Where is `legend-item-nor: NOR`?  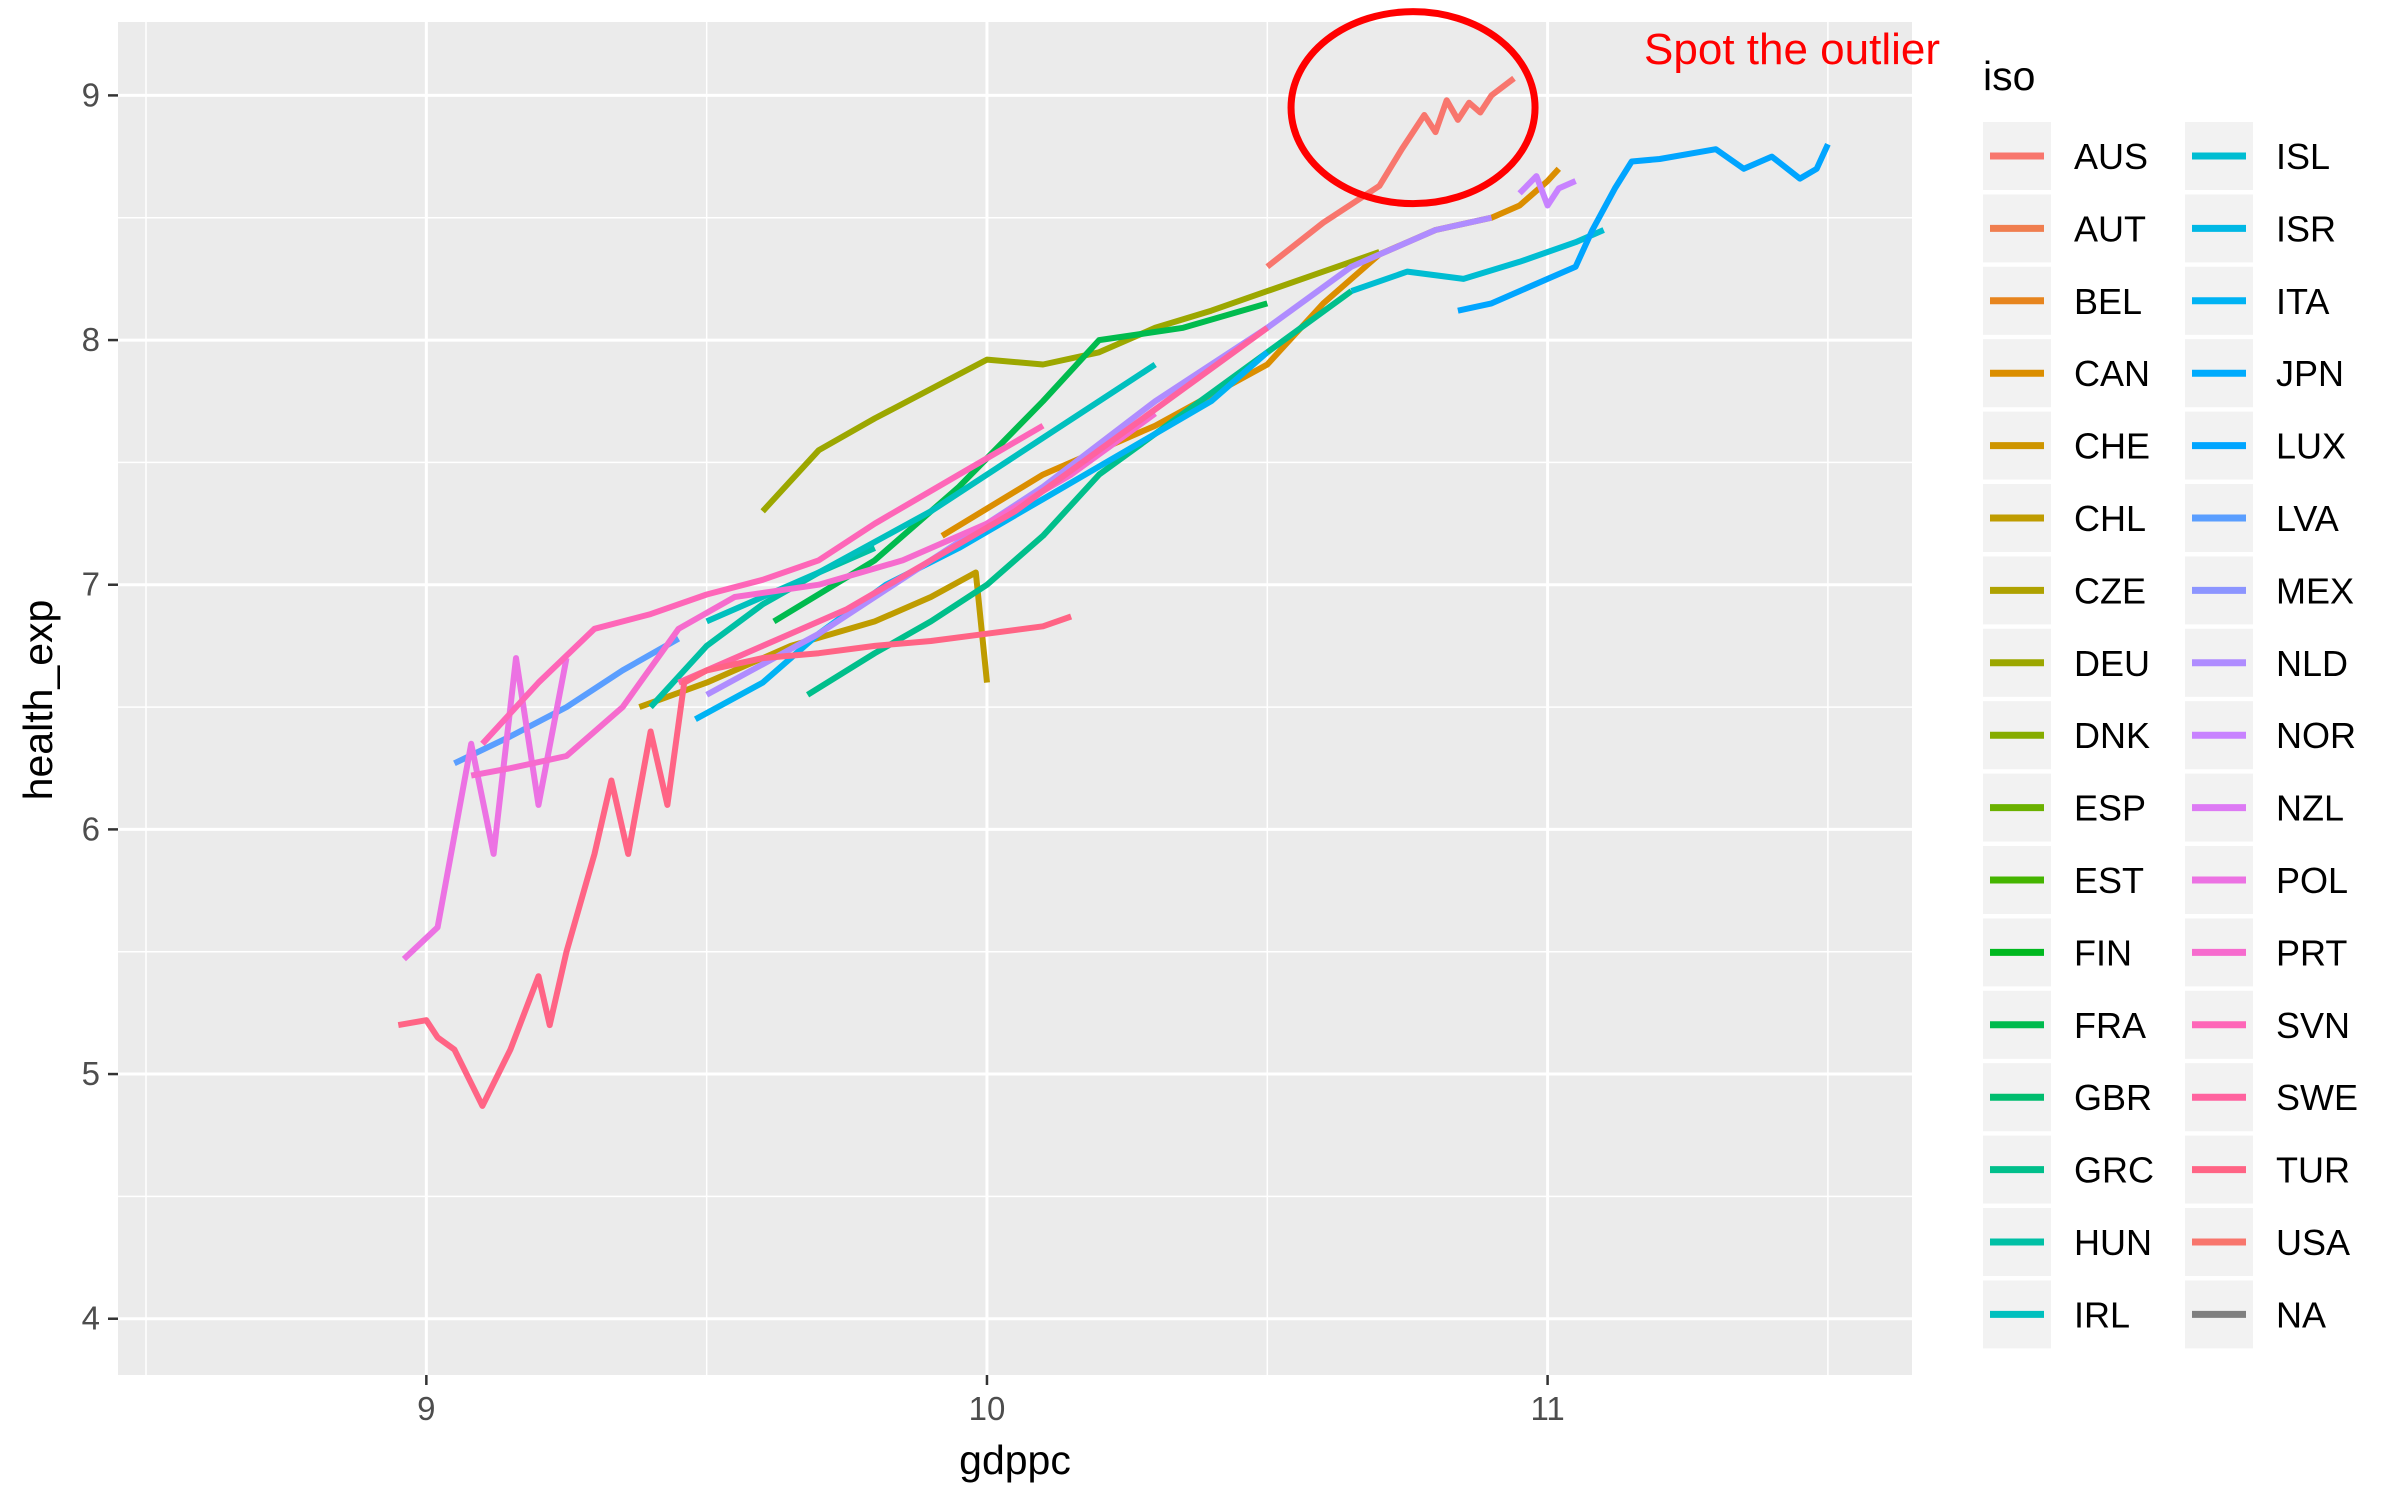 legend-item-nor: NOR is located at coordinates (2270, 735).